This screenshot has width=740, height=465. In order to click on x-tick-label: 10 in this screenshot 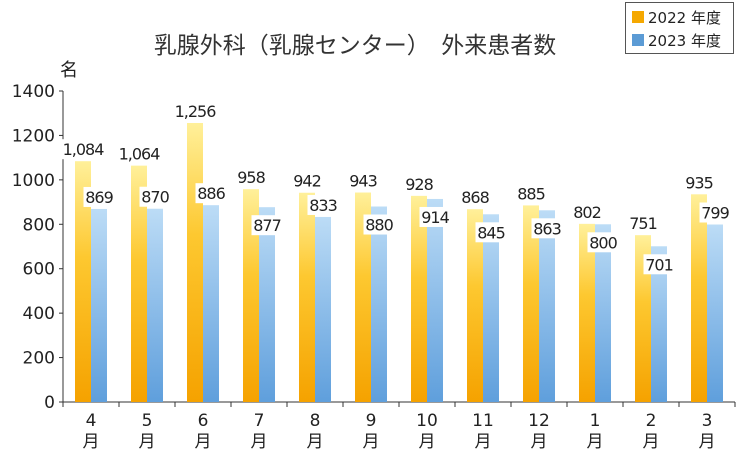, I will do `click(427, 421)`.